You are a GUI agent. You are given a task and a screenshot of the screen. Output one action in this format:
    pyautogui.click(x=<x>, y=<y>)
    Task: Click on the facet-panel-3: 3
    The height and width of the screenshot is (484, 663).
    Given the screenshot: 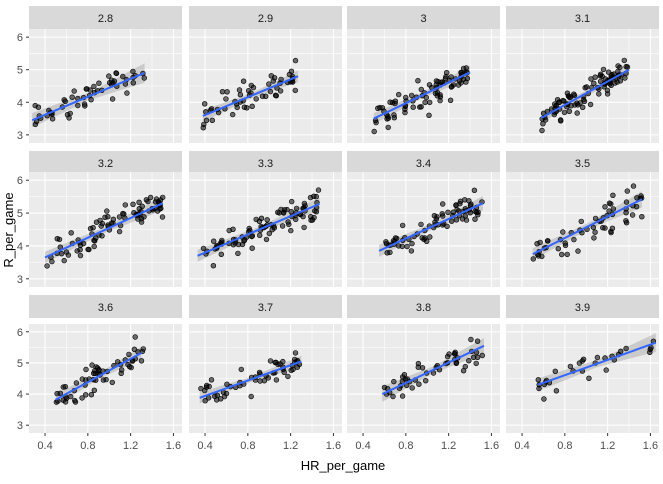 What is the action you would take?
    pyautogui.click(x=423, y=74)
    